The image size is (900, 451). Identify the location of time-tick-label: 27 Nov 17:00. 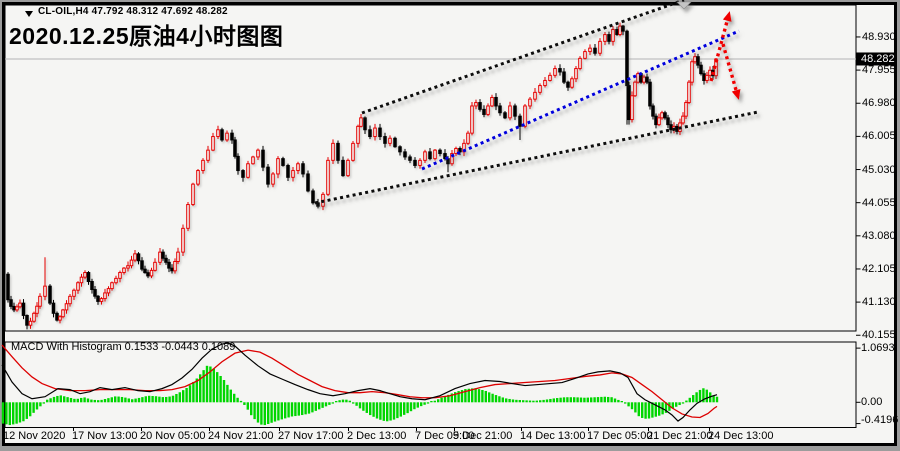
(311, 436).